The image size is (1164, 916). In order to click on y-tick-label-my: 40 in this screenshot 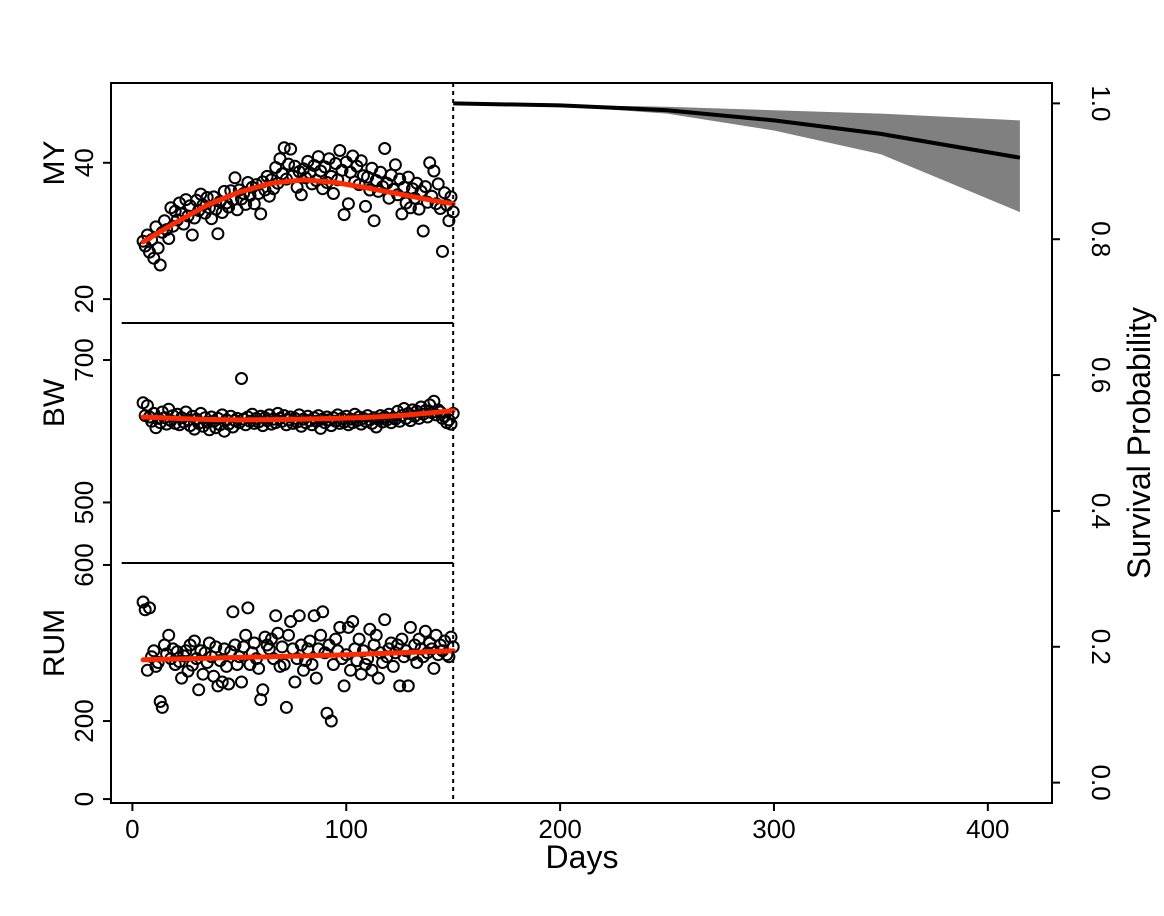, I will do `click(84, 162)`.